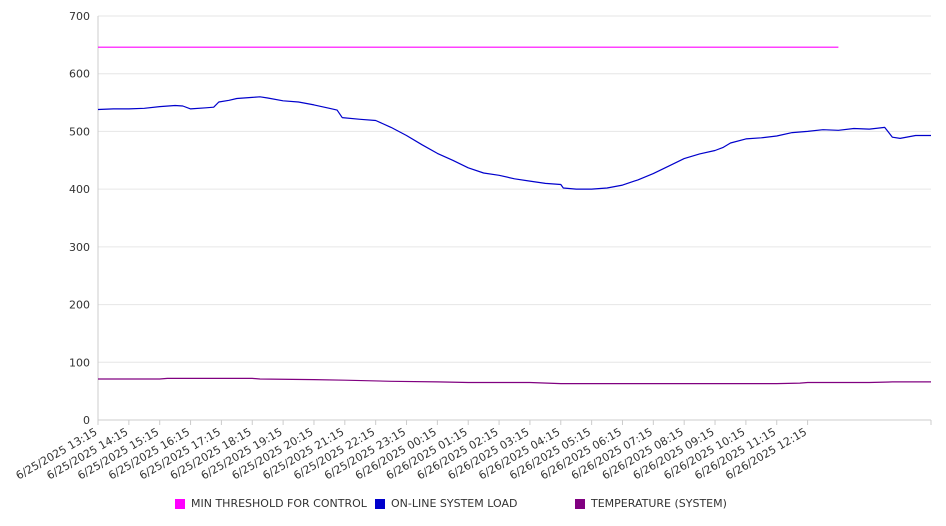  I want to click on legend-swatch-system-load, so click(380, 503).